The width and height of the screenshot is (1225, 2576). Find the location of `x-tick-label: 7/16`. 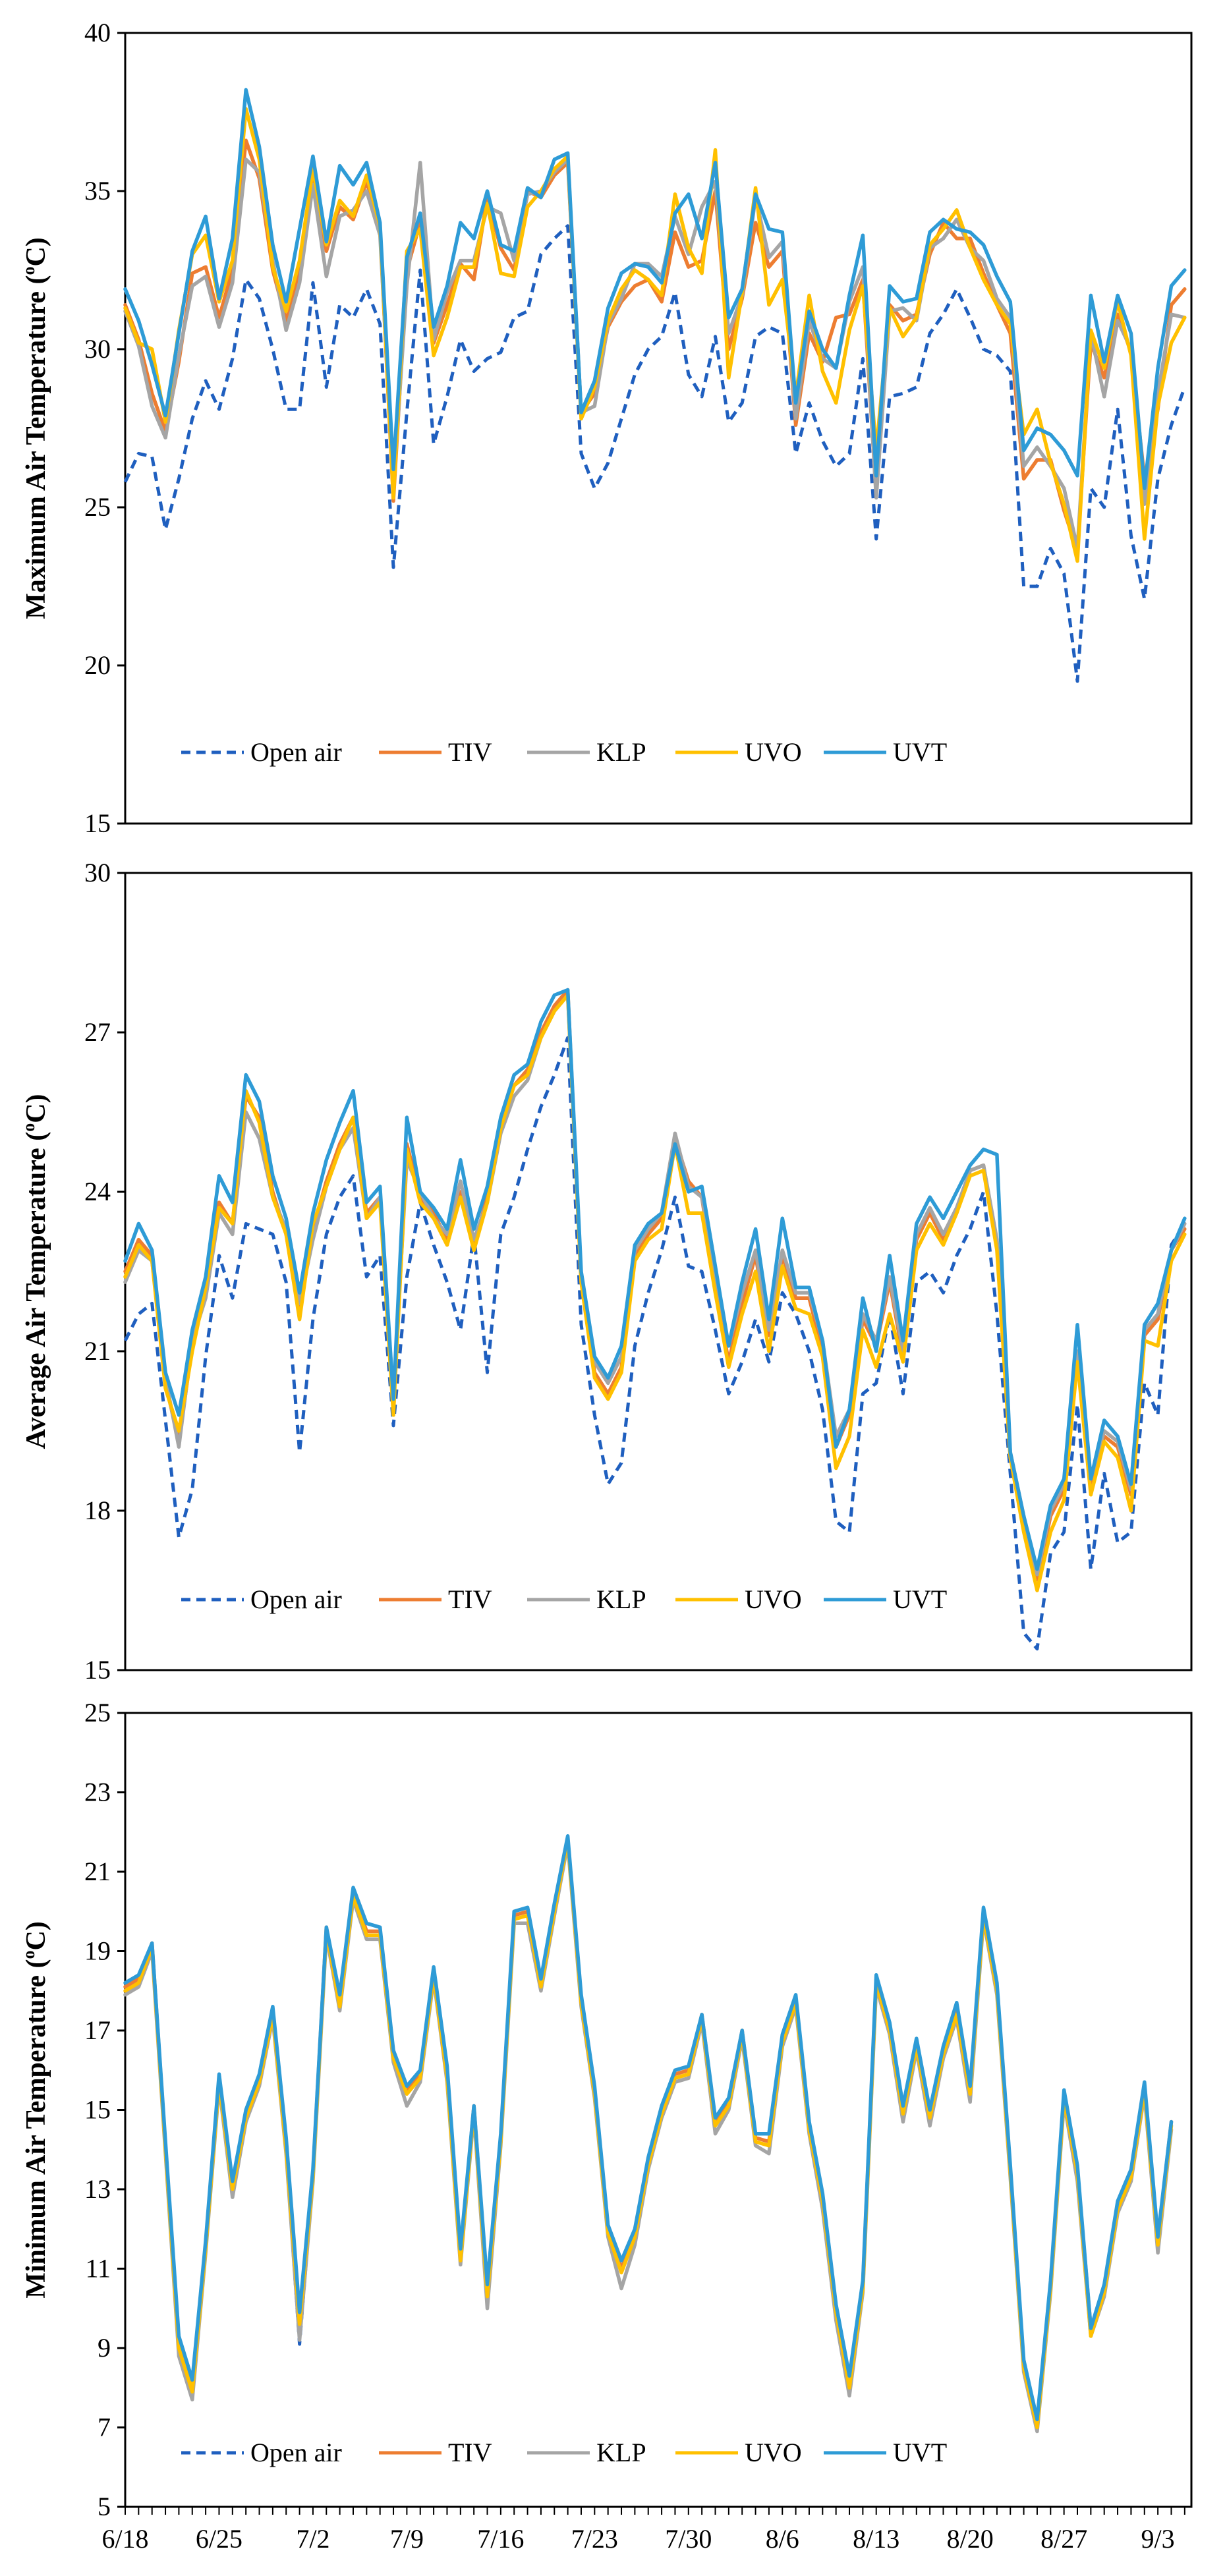

x-tick-label: 7/16 is located at coordinates (501, 2539).